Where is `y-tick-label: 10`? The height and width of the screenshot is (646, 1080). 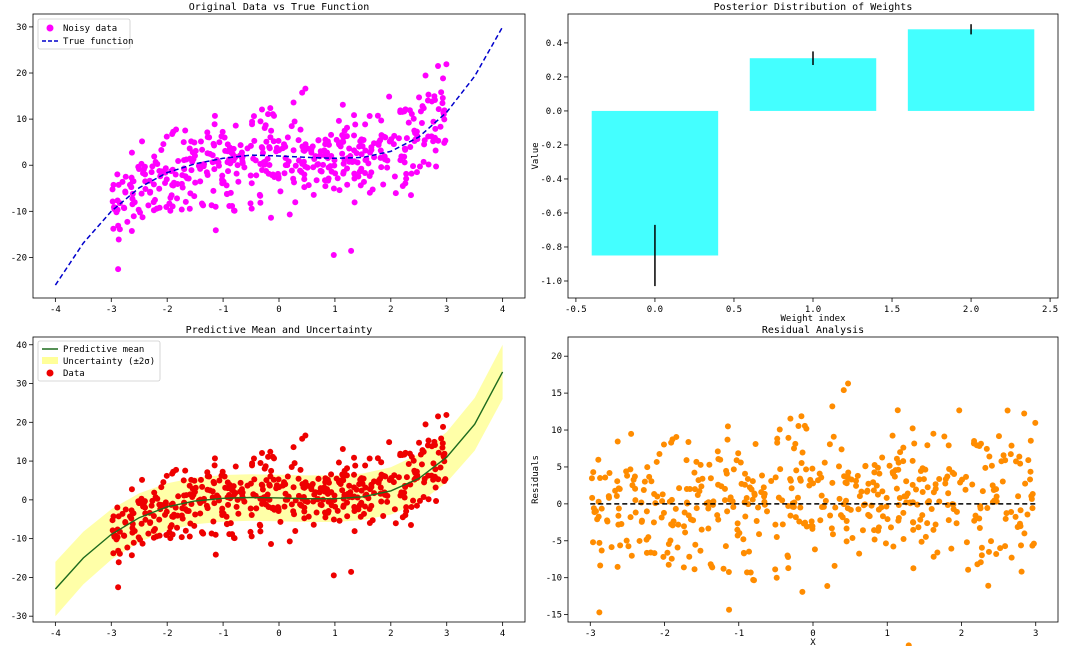 y-tick-label: 10 is located at coordinates (21, 120).